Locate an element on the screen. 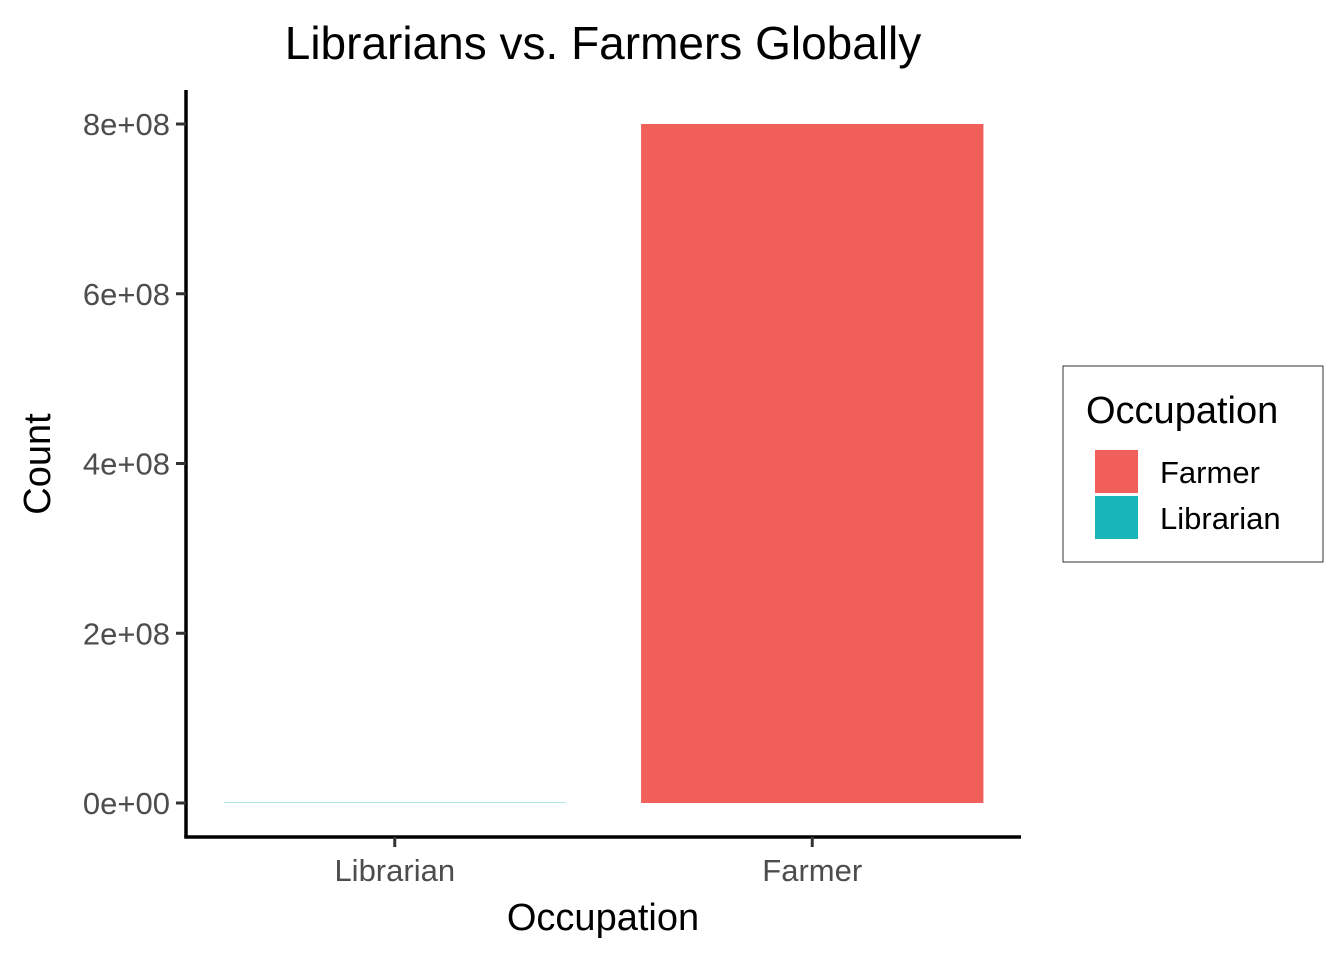 This screenshot has width=1344, height=960. y-tick-label: 8e+08 is located at coordinates (126, 124).